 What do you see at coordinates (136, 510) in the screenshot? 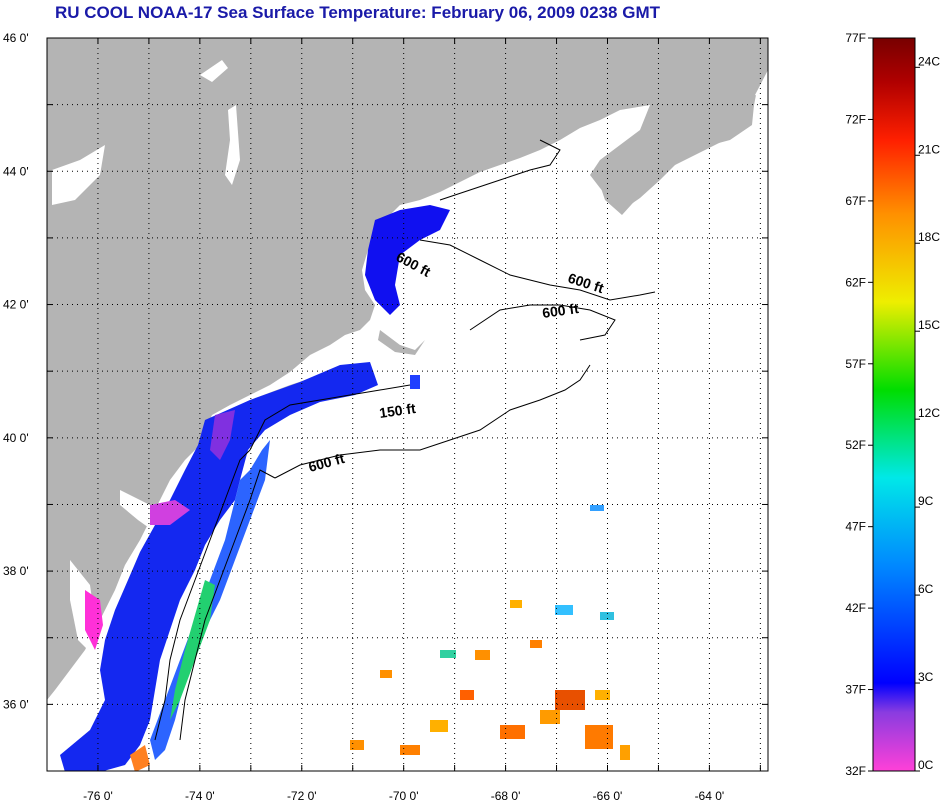
I see `delaware-bay` at bounding box center [136, 510].